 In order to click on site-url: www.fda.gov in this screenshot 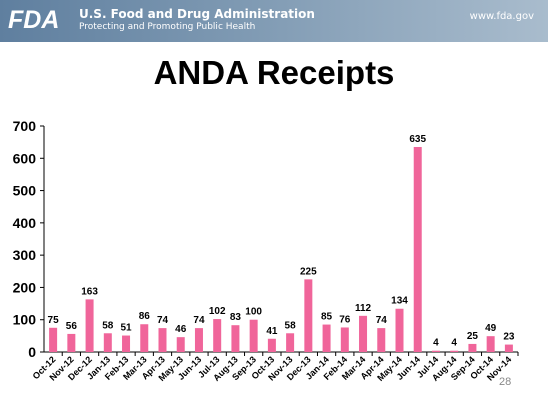, I will do `click(501, 16)`.